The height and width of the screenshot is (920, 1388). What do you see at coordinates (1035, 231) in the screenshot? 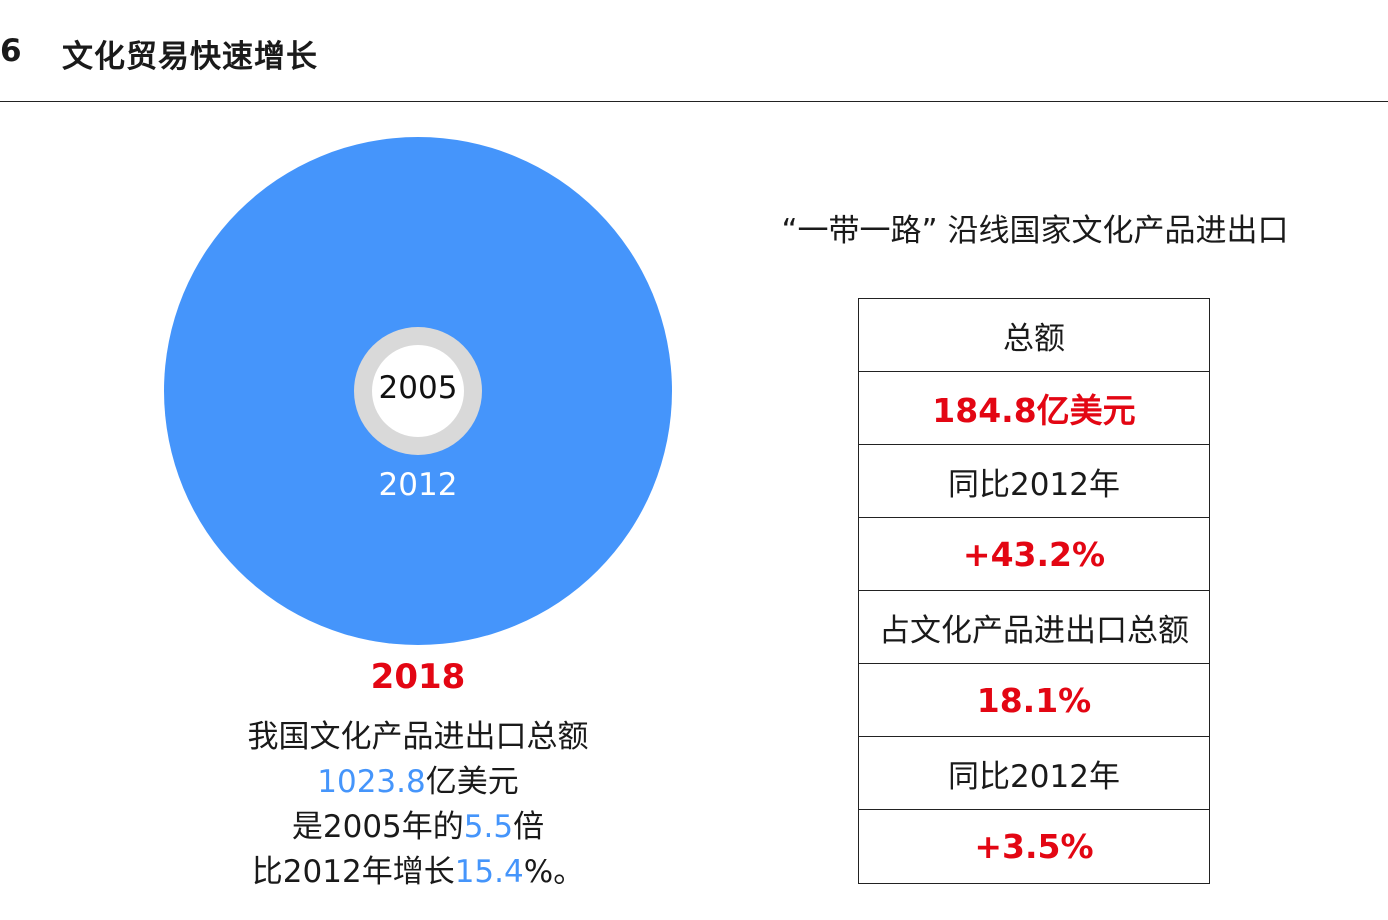
I see `belt-road-title: “一带一路” 沿线国家文化产品进出口` at bounding box center [1035, 231].